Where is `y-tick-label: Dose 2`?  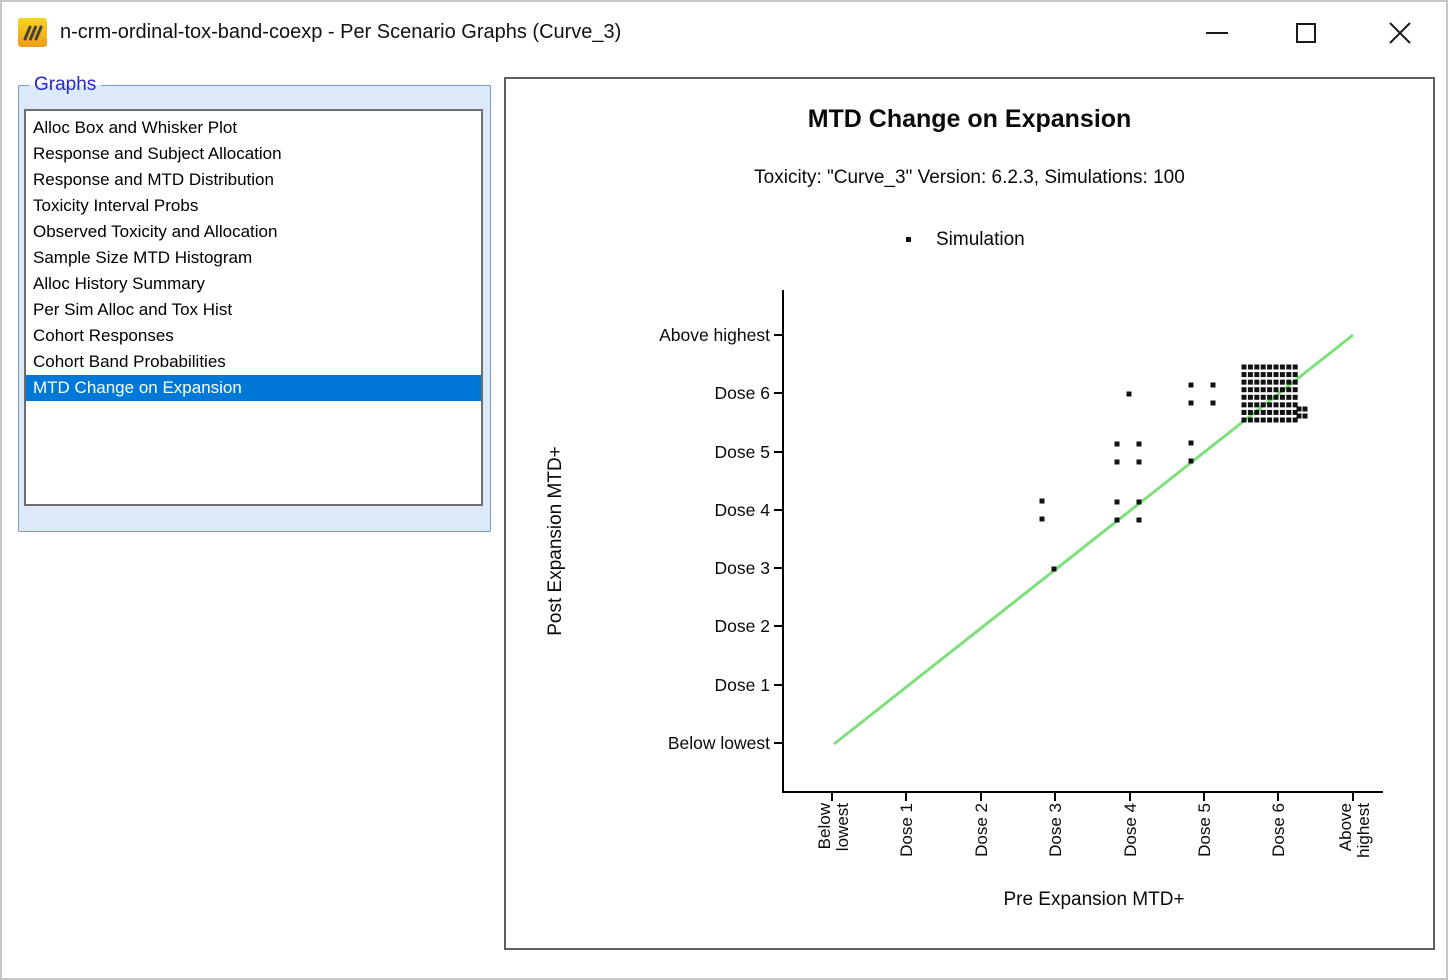
y-tick-label: Dose 2 is located at coordinates (742, 626).